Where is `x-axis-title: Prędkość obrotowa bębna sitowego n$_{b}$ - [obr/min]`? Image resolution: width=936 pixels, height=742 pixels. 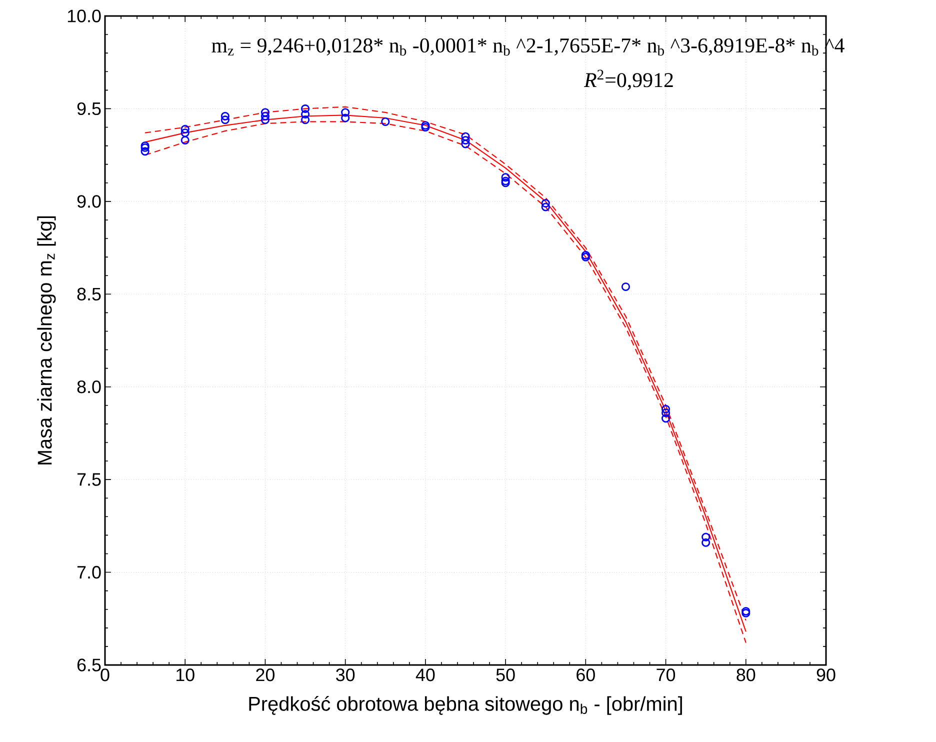 x-axis-title: Prędkość obrotowa bębna sitowego n$_{b}$ - [obr/min] is located at coordinates (465, 705).